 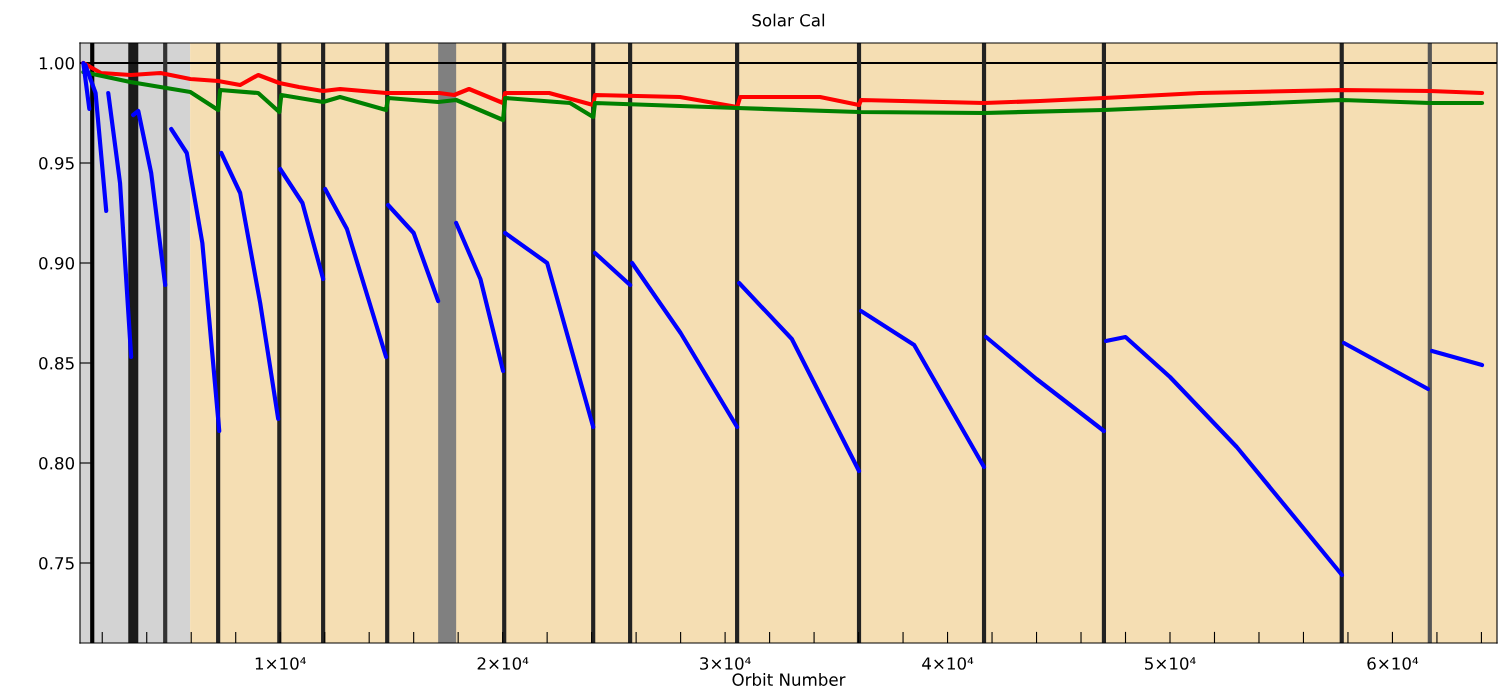 I want to click on x-tick-label: 2×10⁴, so click(x=503, y=663).